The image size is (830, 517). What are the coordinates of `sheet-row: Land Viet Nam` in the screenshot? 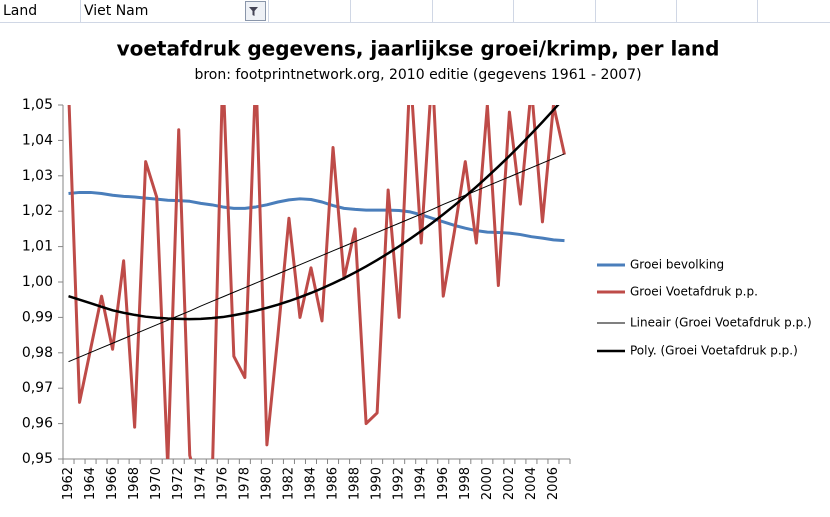 It's located at (415, 11).